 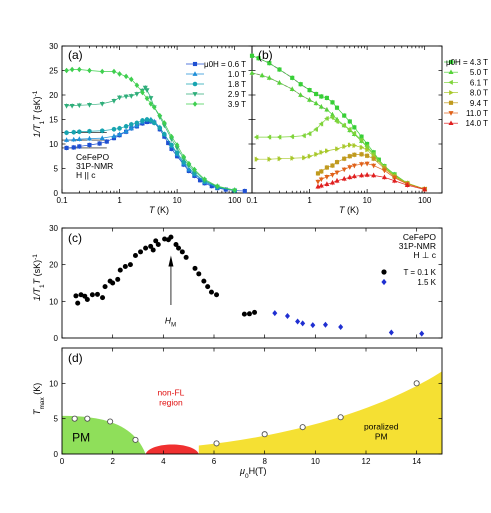 What do you see at coordinates (366, 461) in the screenshot?
I see `panel-d-xtick-label: 12` at bounding box center [366, 461].